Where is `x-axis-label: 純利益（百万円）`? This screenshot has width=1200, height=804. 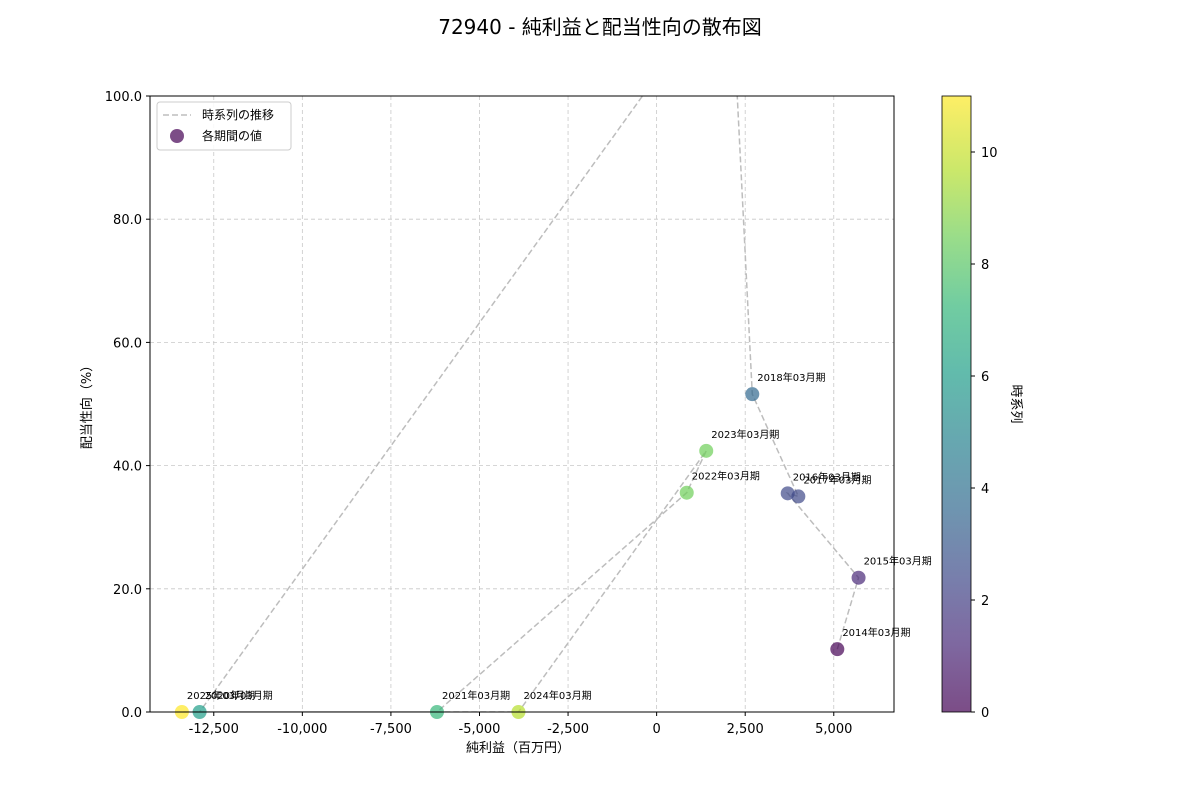 x-axis-label: 純利益（百万円） is located at coordinates (518, 748).